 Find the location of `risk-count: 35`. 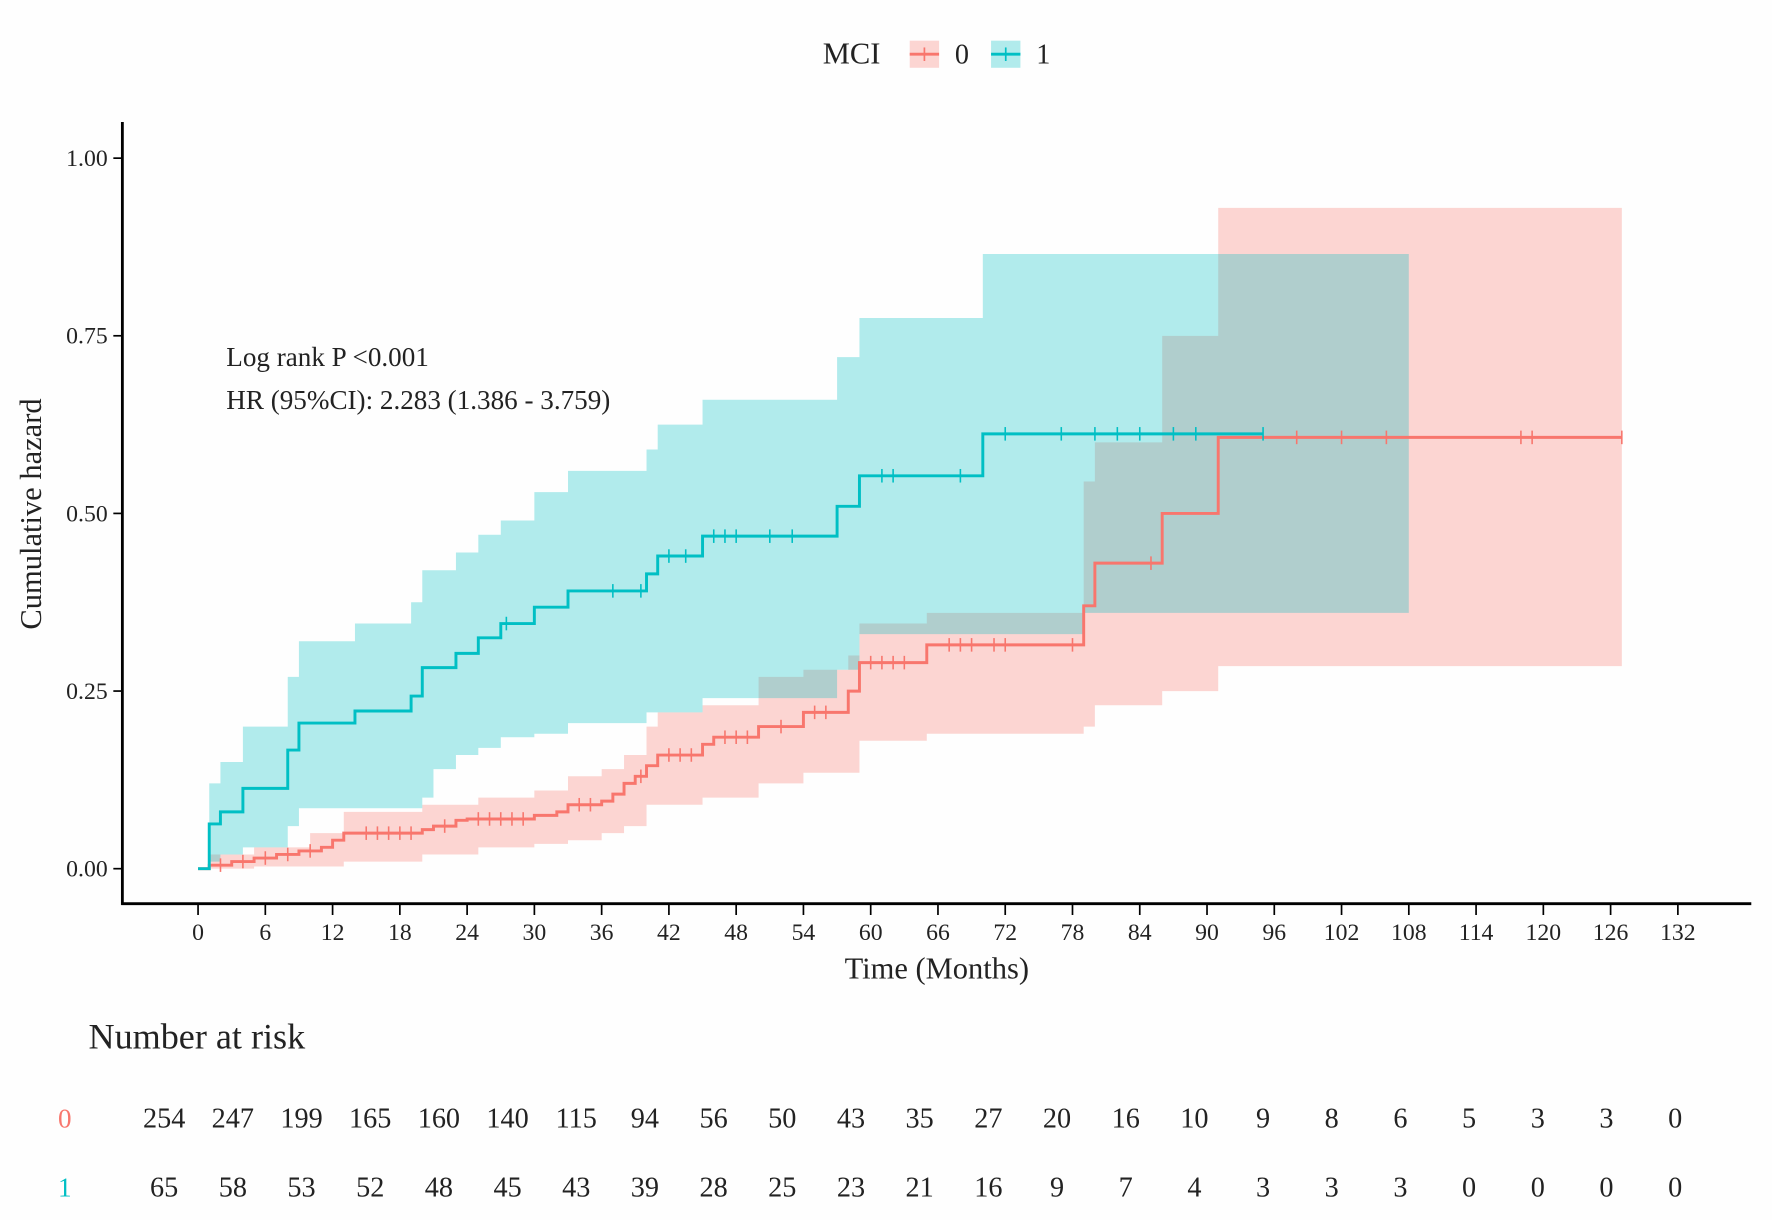

risk-count: 35 is located at coordinates (920, 1118).